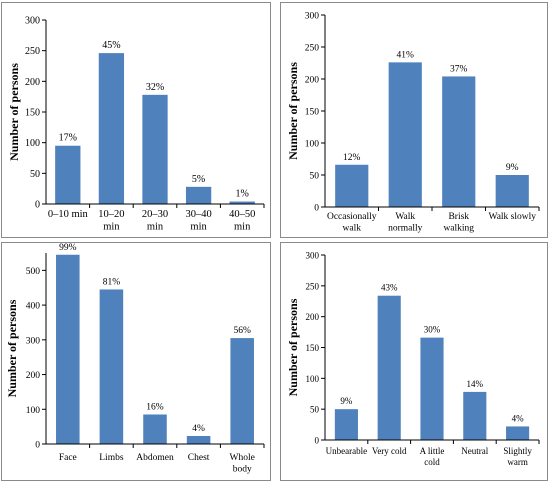 The width and height of the screenshot is (550, 483). I want to click on category-label: Slightly warm, so click(517, 456).